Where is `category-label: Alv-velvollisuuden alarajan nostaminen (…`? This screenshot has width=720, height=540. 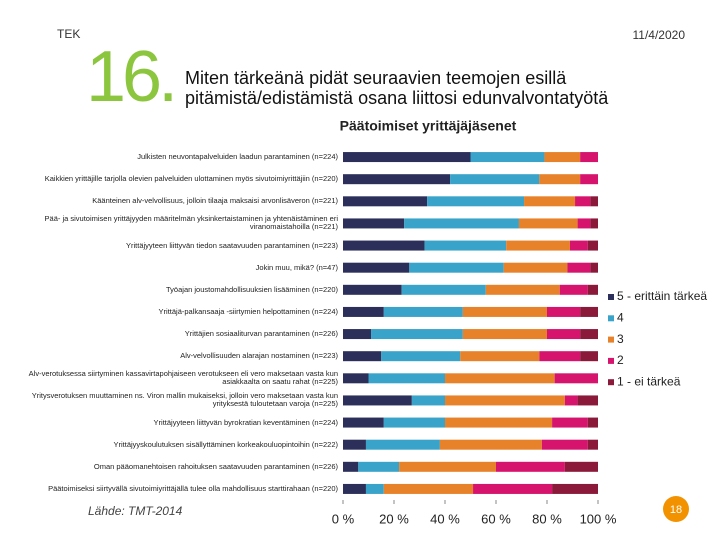 category-label: Alv-velvollisuuden alarajan nostaminen (… is located at coordinates (259, 356).